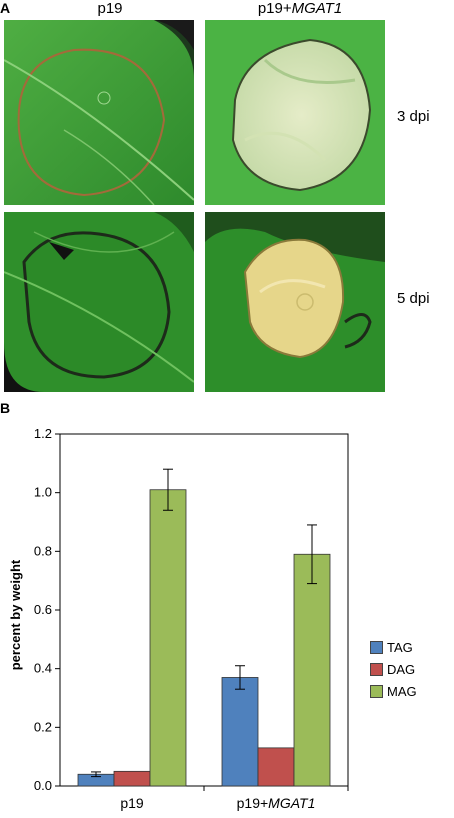  Describe the element at coordinates (5, 408) in the screenshot. I see `panel-b-letter: B` at that location.